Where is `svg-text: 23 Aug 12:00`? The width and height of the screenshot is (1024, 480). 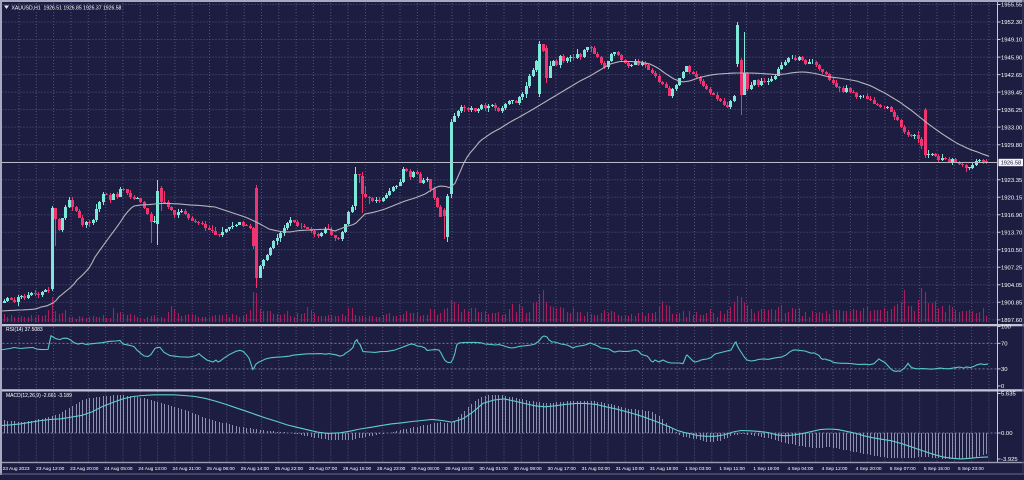 svg-text: 23 Aug 12:00 is located at coordinates (50, 469).